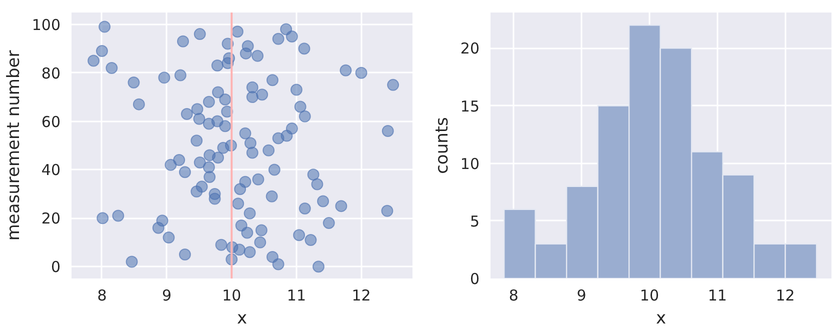 The height and width of the screenshot is (335, 839). Describe the element at coordinates (470, 163) in the screenshot. I see `y-tick-label: 10` at that location.